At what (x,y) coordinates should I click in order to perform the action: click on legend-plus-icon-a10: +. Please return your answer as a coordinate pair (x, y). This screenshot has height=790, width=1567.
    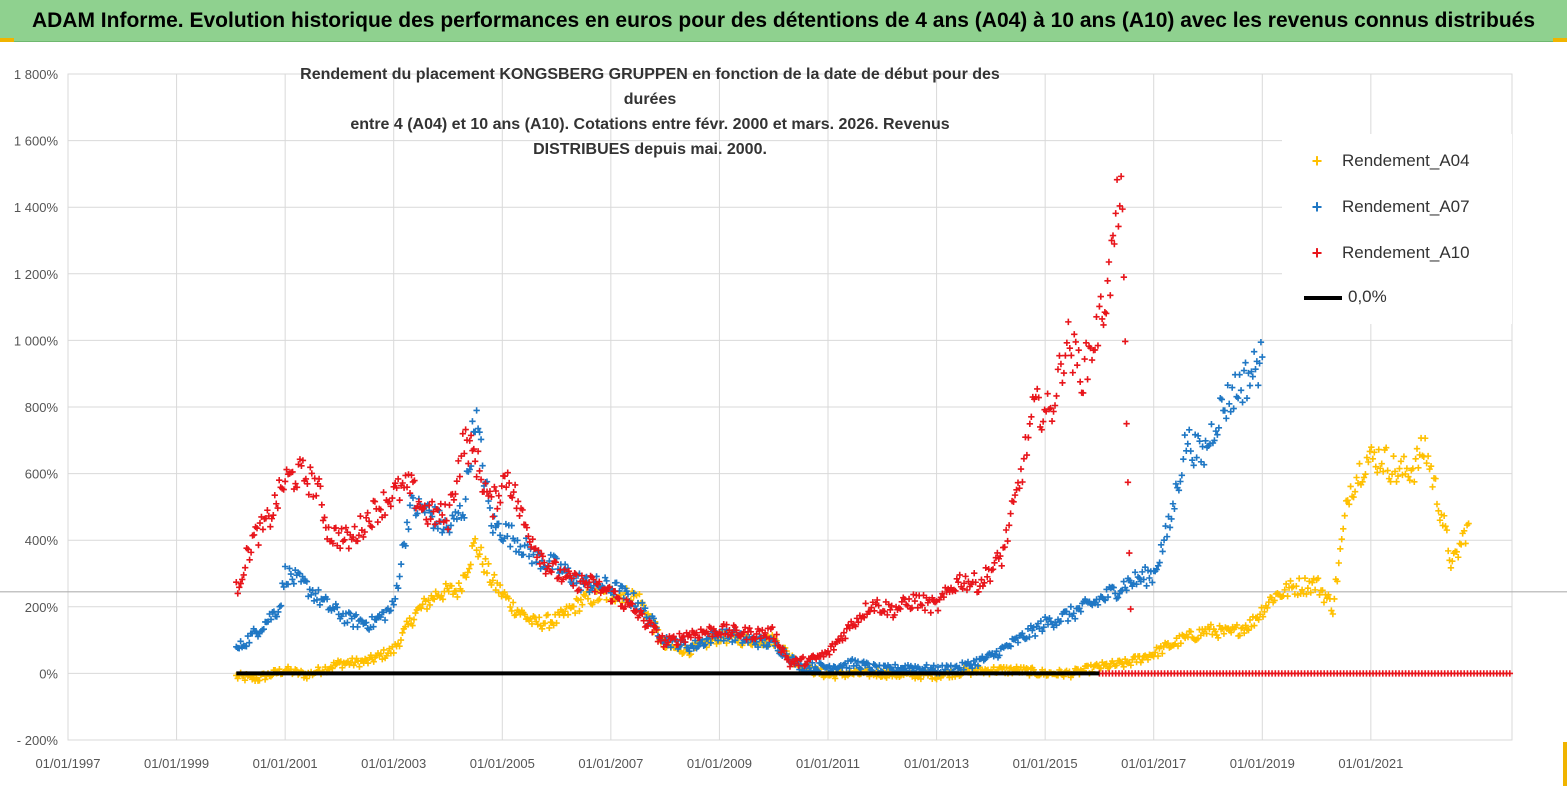
    Looking at the image, I should click on (1317, 253).